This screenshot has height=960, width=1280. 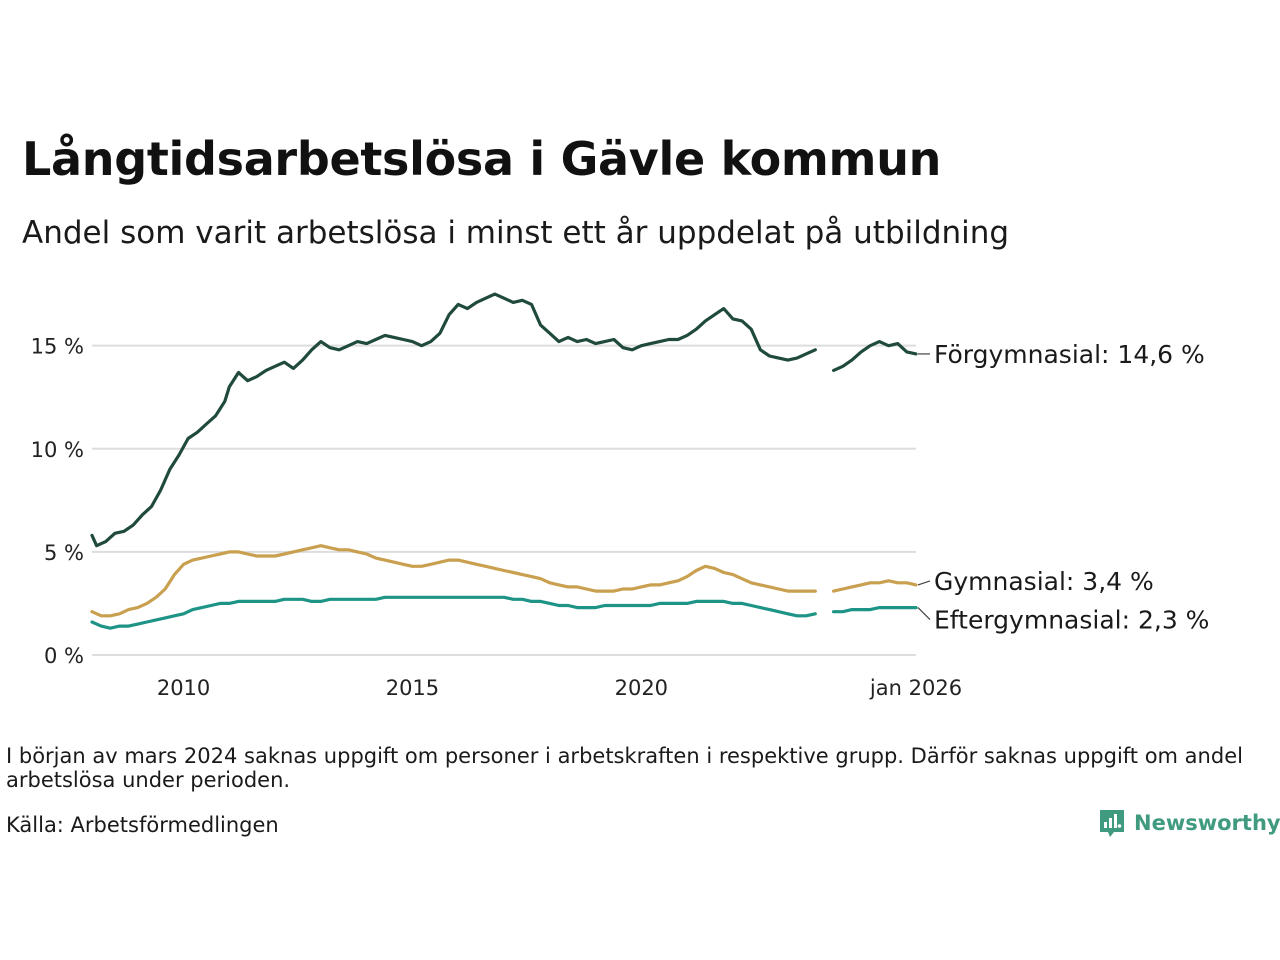 I want to click on series-line-gymnasial-part2, so click(x=875, y=586).